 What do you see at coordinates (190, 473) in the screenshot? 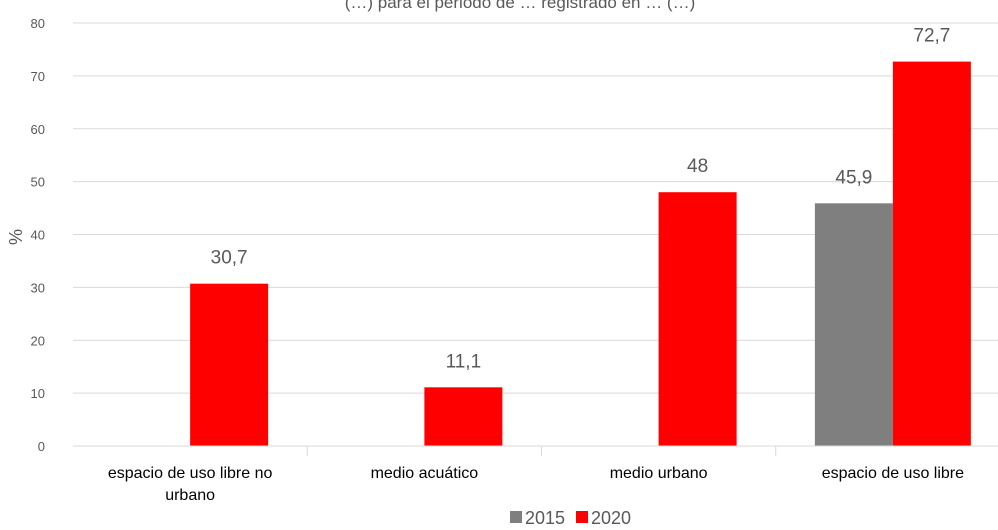
I see `category-label: espacio de uso libre no` at bounding box center [190, 473].